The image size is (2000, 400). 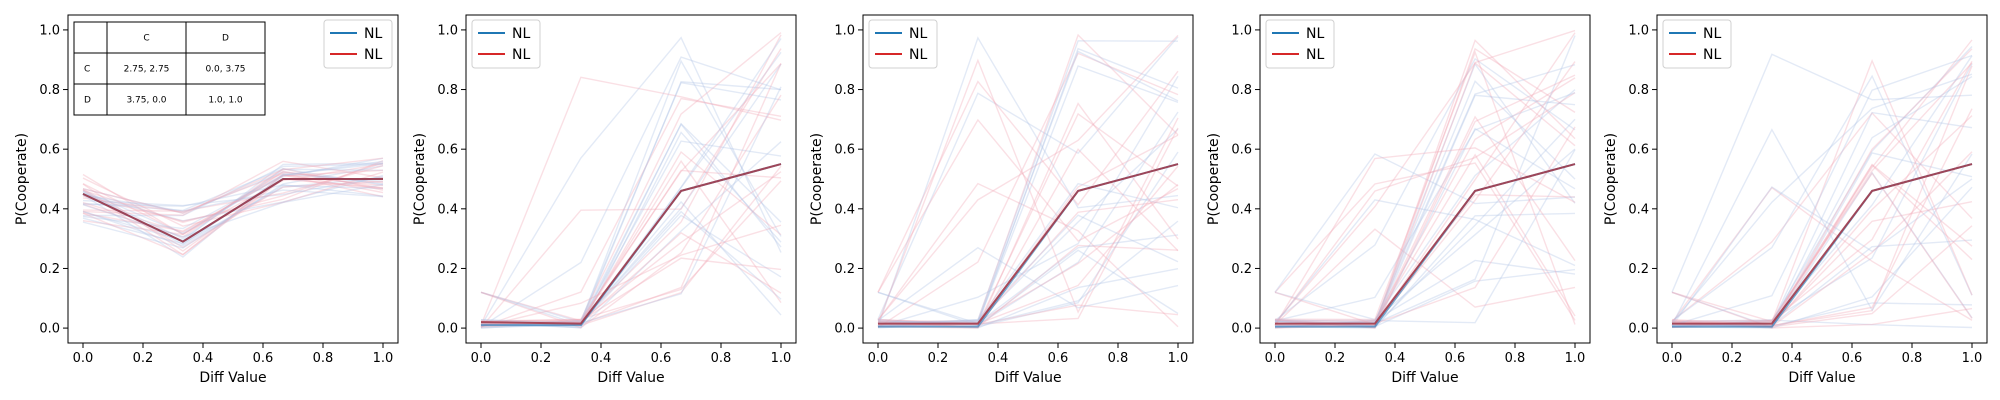 I want to click on background-trajectories, so click(x=1028, y=181).